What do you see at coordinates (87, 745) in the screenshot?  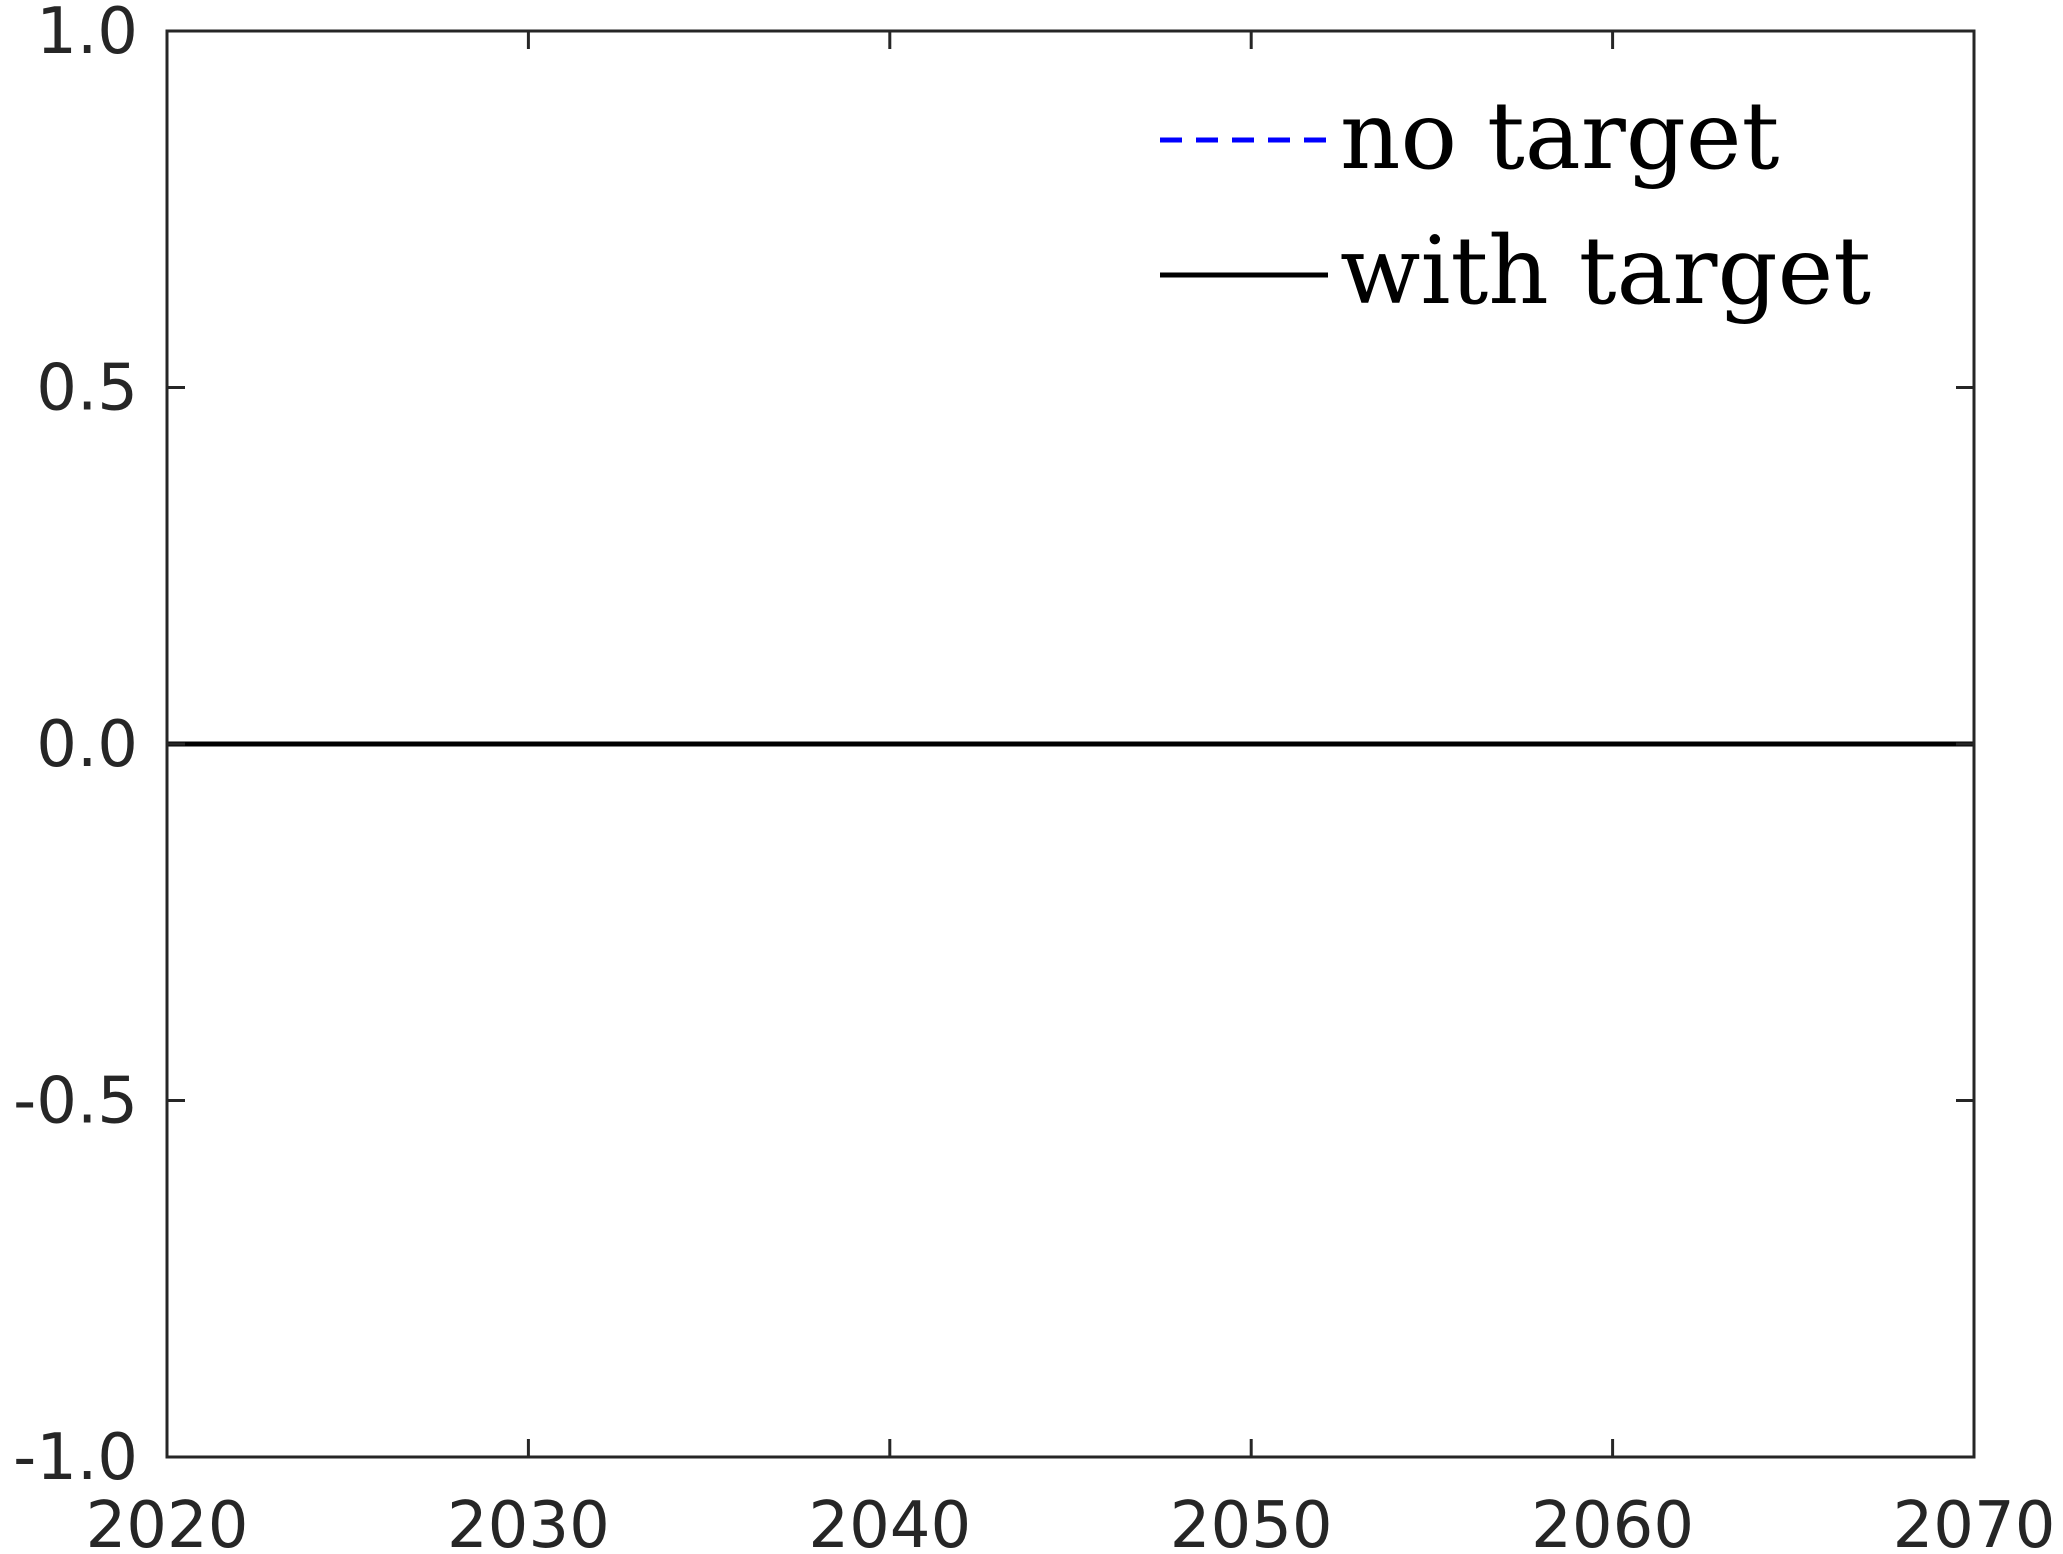 I see `y-tick-label: 0.0` at bounding box center [87, 745].